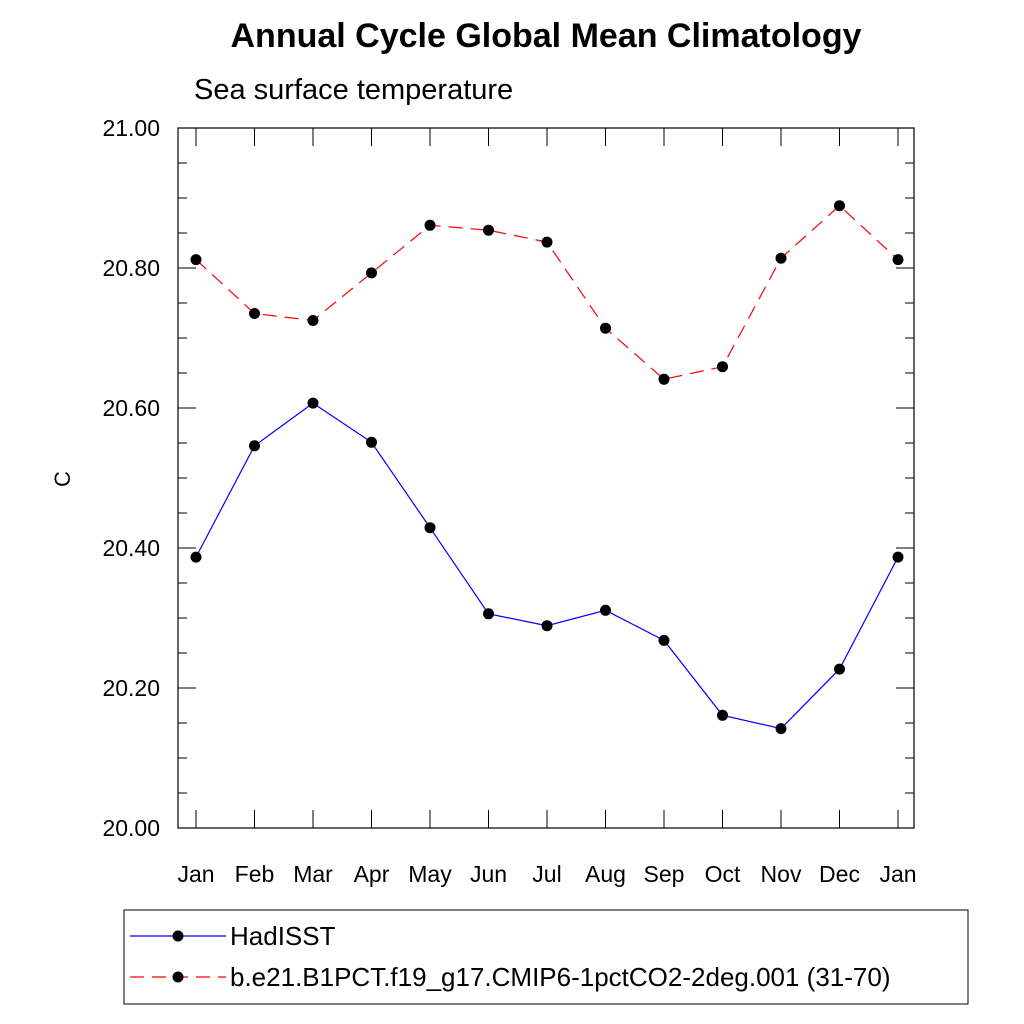  Describe the element at coordinates (131, 688) in the screenshot. I see `y-tick-label: 20.20` at that location.